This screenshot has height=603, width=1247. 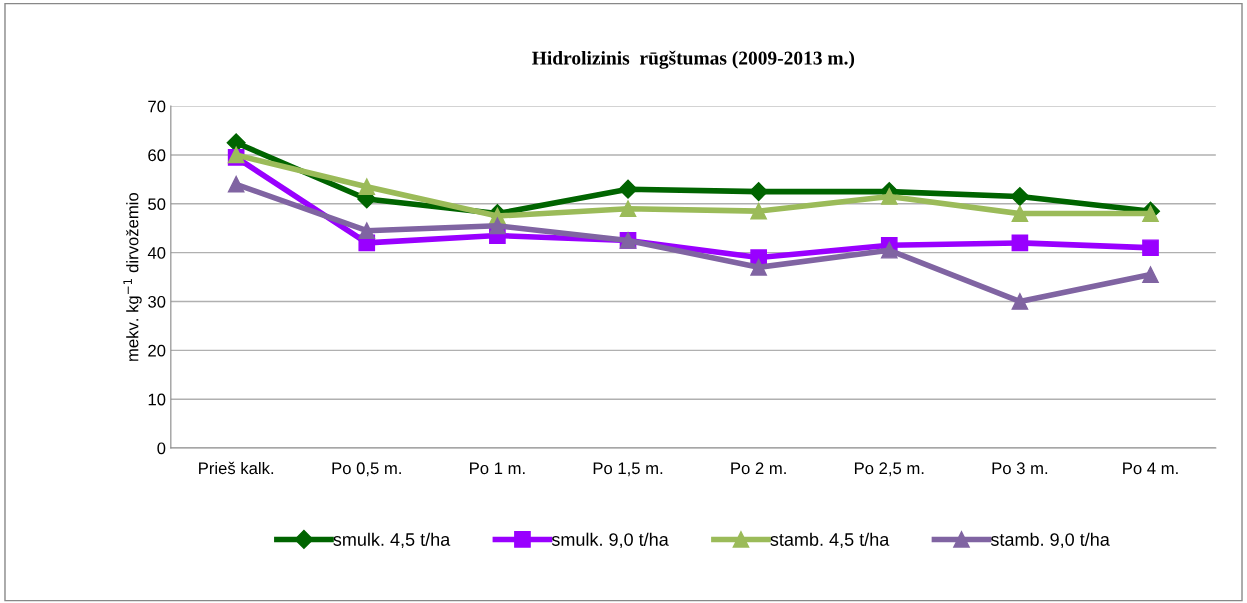 What do you see at coordinates (1050, 540) in the screenshot?
I see `legend-label: stamb. 9,0 t/ha` at bounding box center [1050, 540].